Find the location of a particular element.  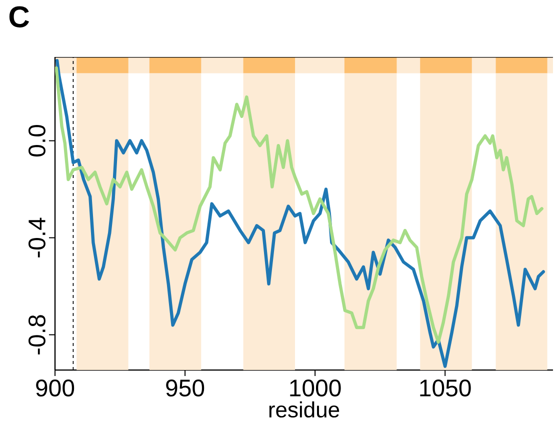

y-tick-label: -0.4 is located at coordinates (37, 238).